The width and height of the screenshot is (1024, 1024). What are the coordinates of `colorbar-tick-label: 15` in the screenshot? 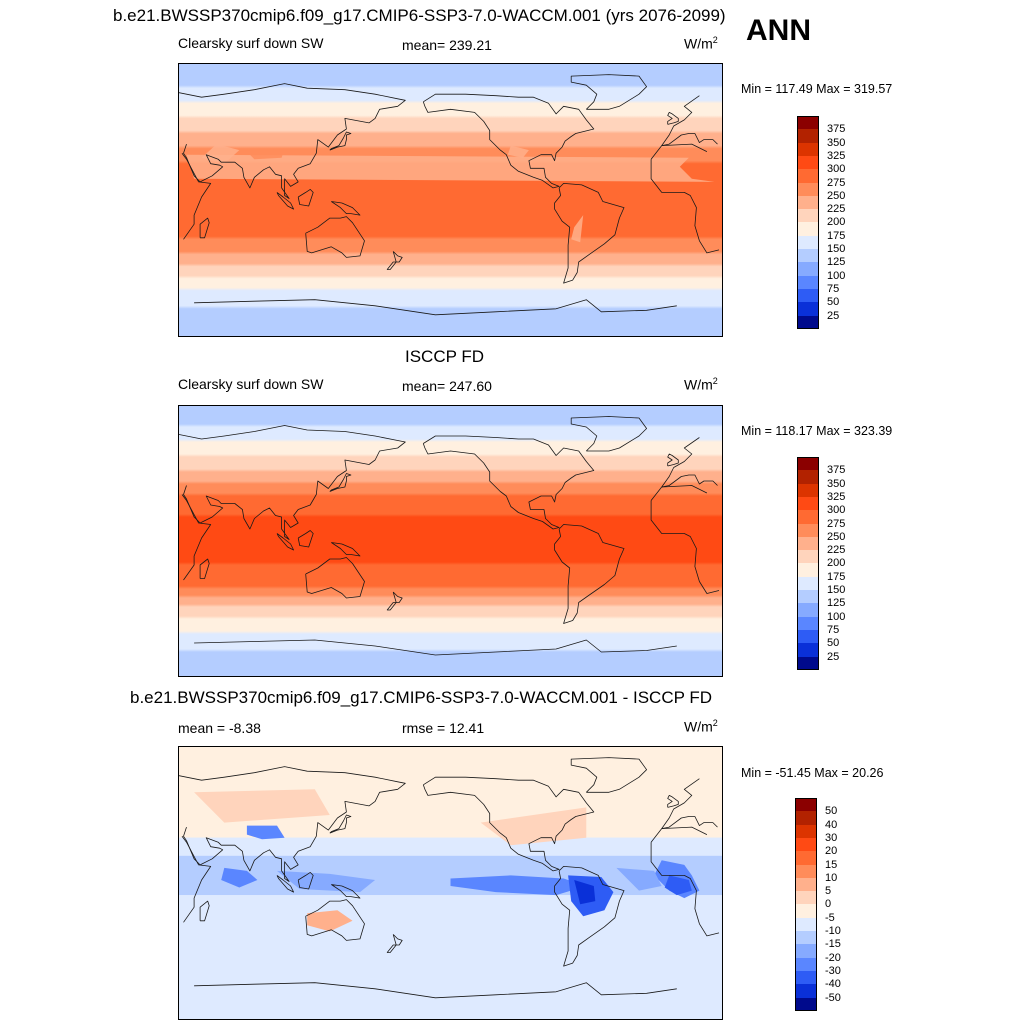 It's located at (831, 864).